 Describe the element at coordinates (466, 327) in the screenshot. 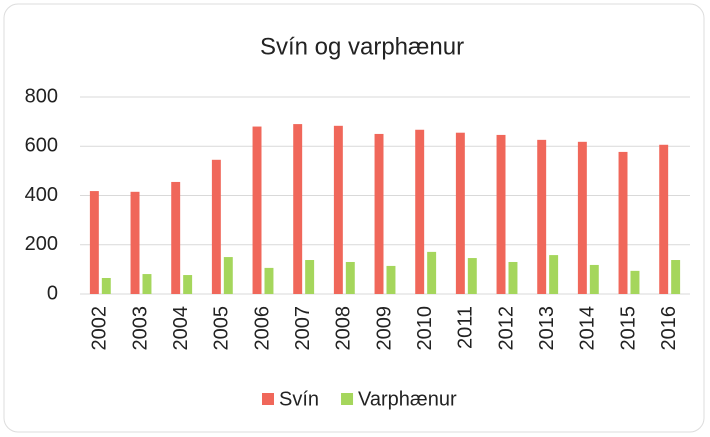

I see `x-tick-label: 2011` at that location.